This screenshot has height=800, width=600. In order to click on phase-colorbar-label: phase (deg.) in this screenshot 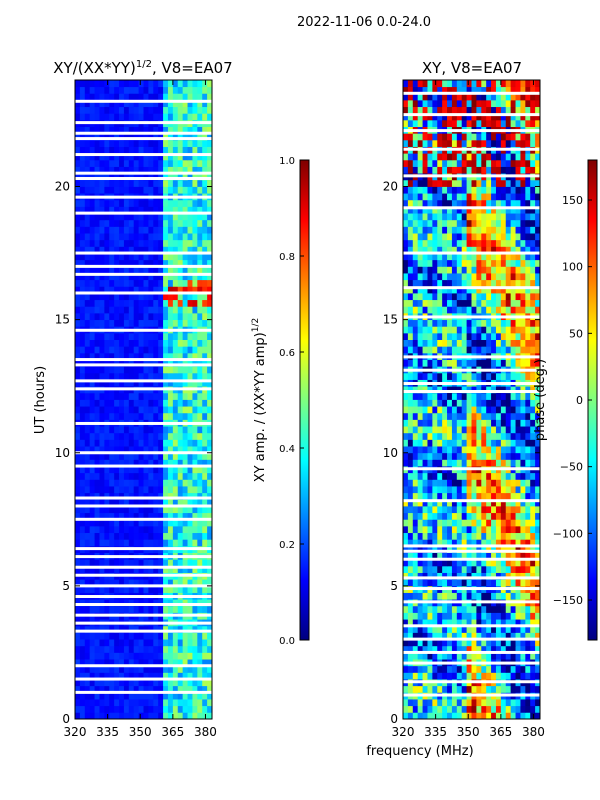, I will do `click(540, 400)`.